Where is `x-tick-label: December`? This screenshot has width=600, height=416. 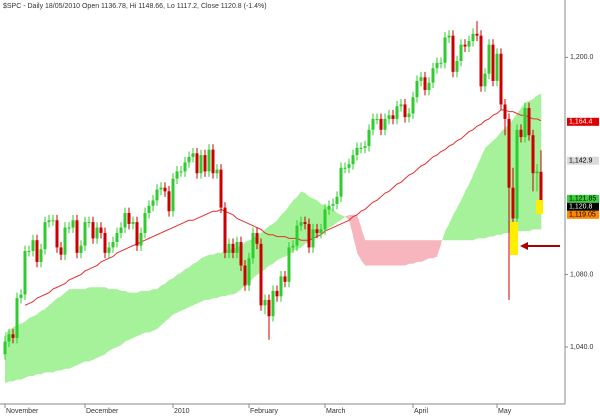 x-tick-label: December is located at coordinates (102, 411).